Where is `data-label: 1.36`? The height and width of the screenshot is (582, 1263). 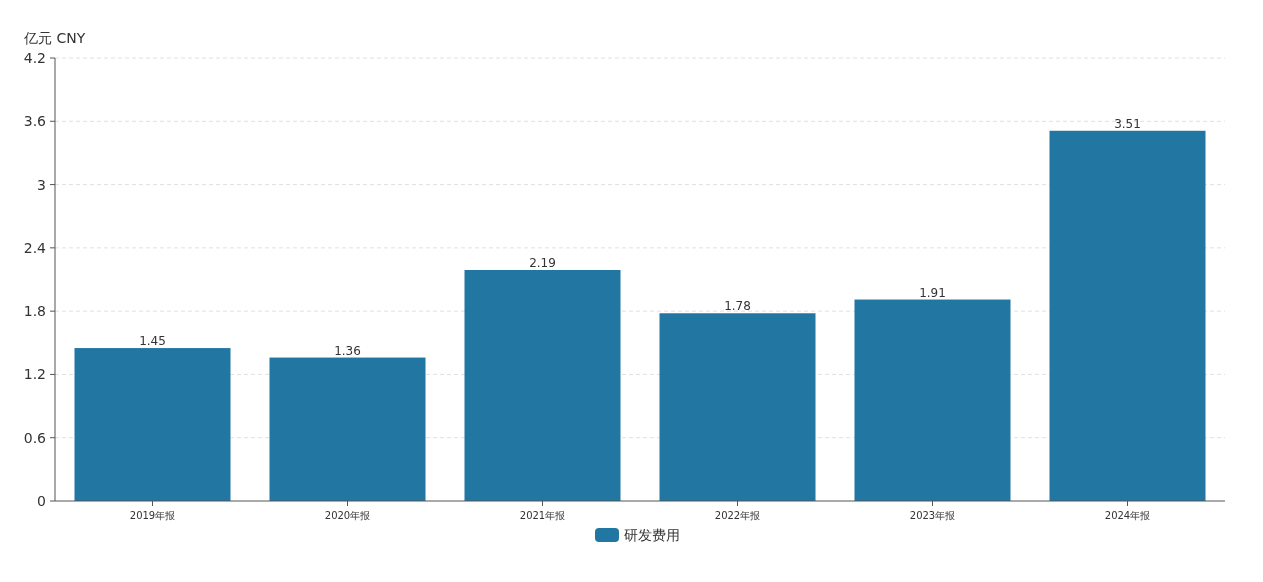 data-label: 1.36 is located at coordinates (347, 350).